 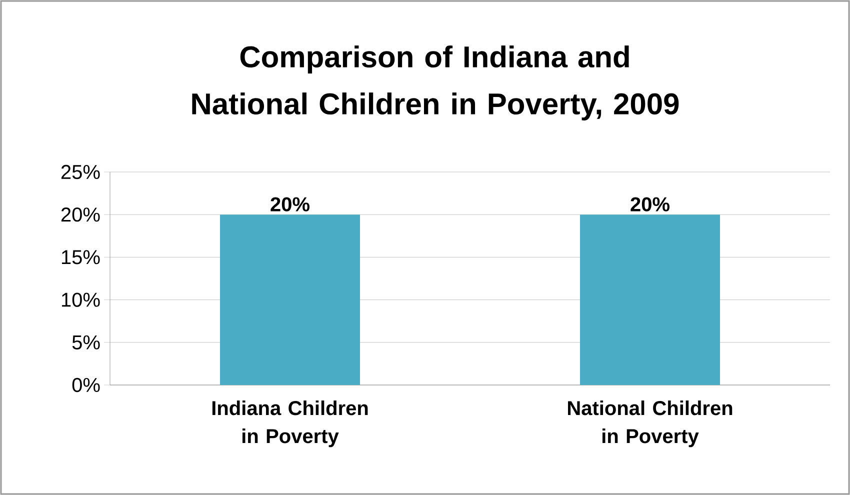 What do you see at coordinates (81, 257) in the screenshot?
I see `y-tick-label: 15%` at bounding box center [81, 257].